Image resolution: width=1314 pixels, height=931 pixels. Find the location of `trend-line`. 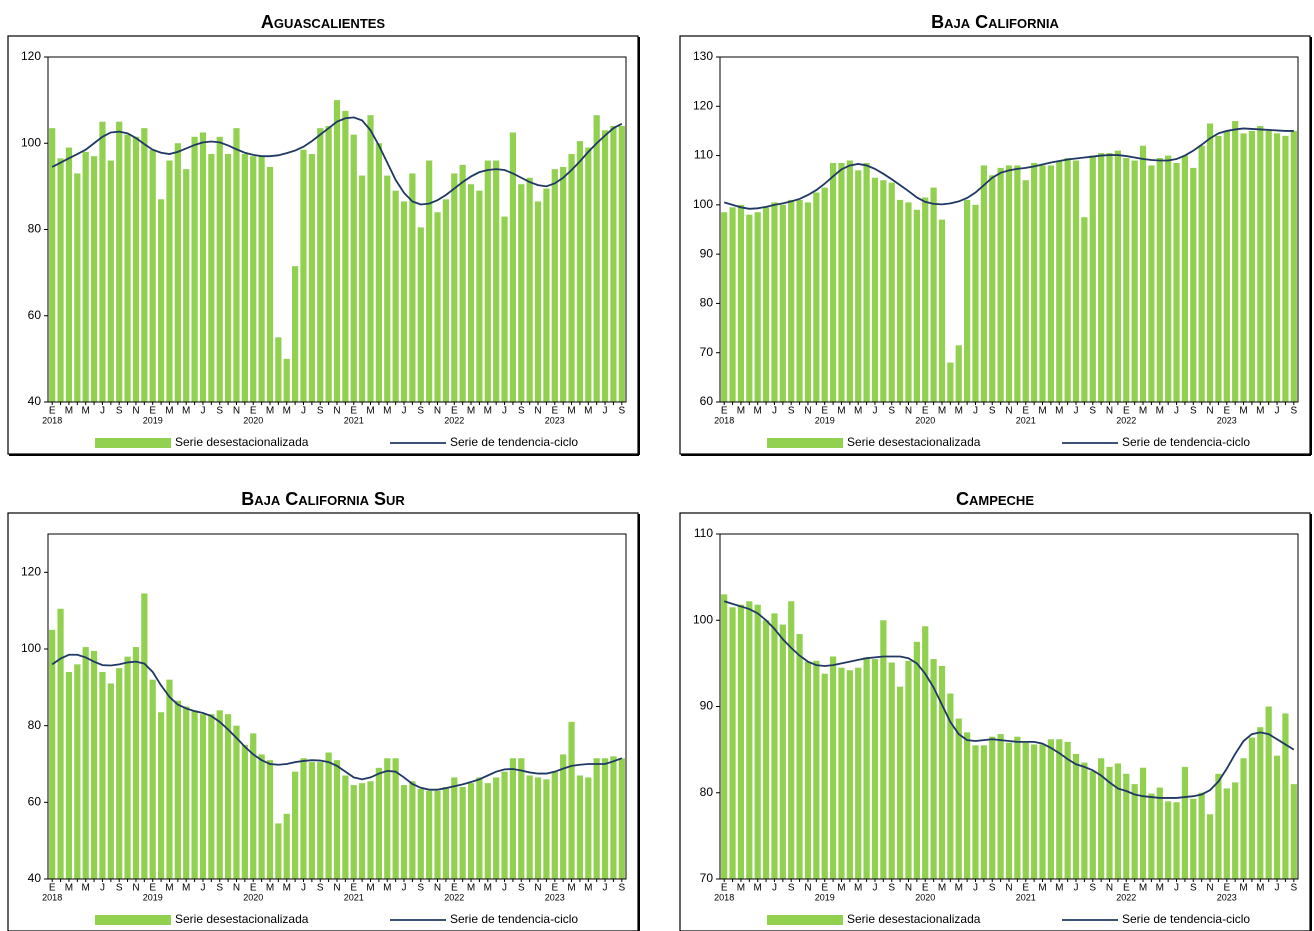

trend-line is located at coordinates (337, 161).